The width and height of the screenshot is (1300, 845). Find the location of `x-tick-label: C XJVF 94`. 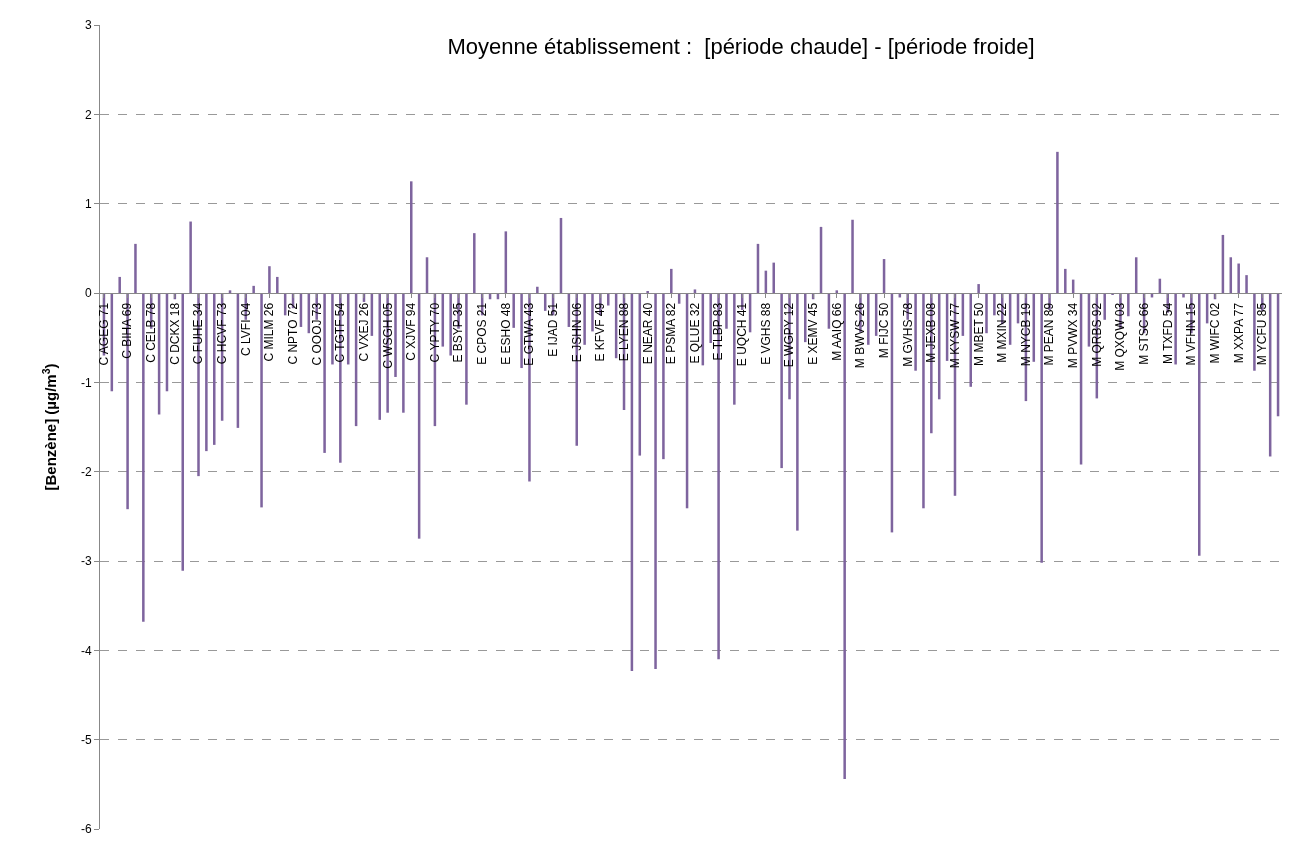

x-tick-label: C XJVF 94 is located at coordinates (411, 331).